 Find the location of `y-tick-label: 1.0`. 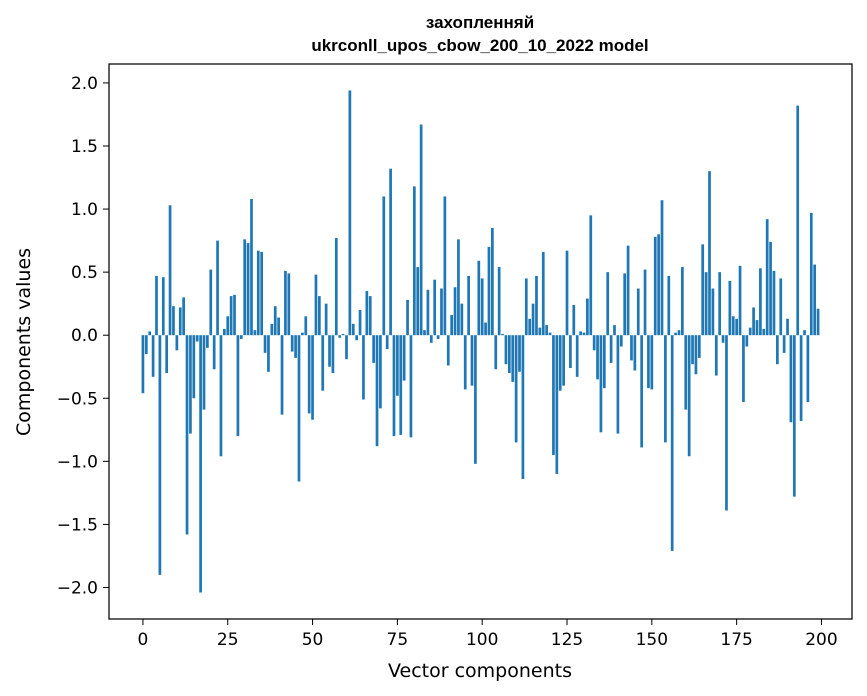

y-tick-label: 1.0 is located at coordinates (84, 210).